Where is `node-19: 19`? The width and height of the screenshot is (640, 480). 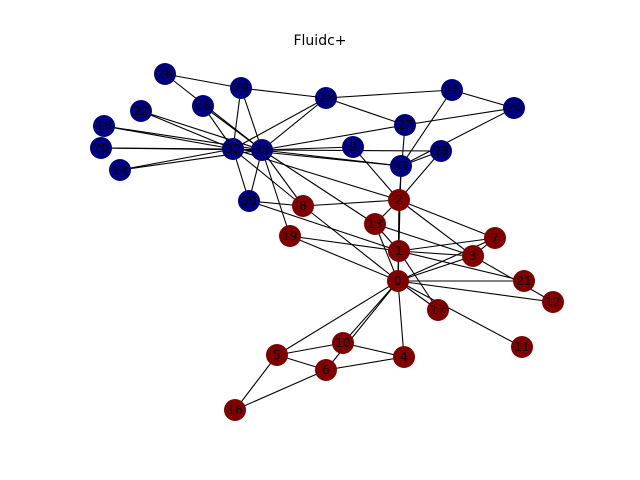
node-19: 19 is located at coordinates (290, 236).